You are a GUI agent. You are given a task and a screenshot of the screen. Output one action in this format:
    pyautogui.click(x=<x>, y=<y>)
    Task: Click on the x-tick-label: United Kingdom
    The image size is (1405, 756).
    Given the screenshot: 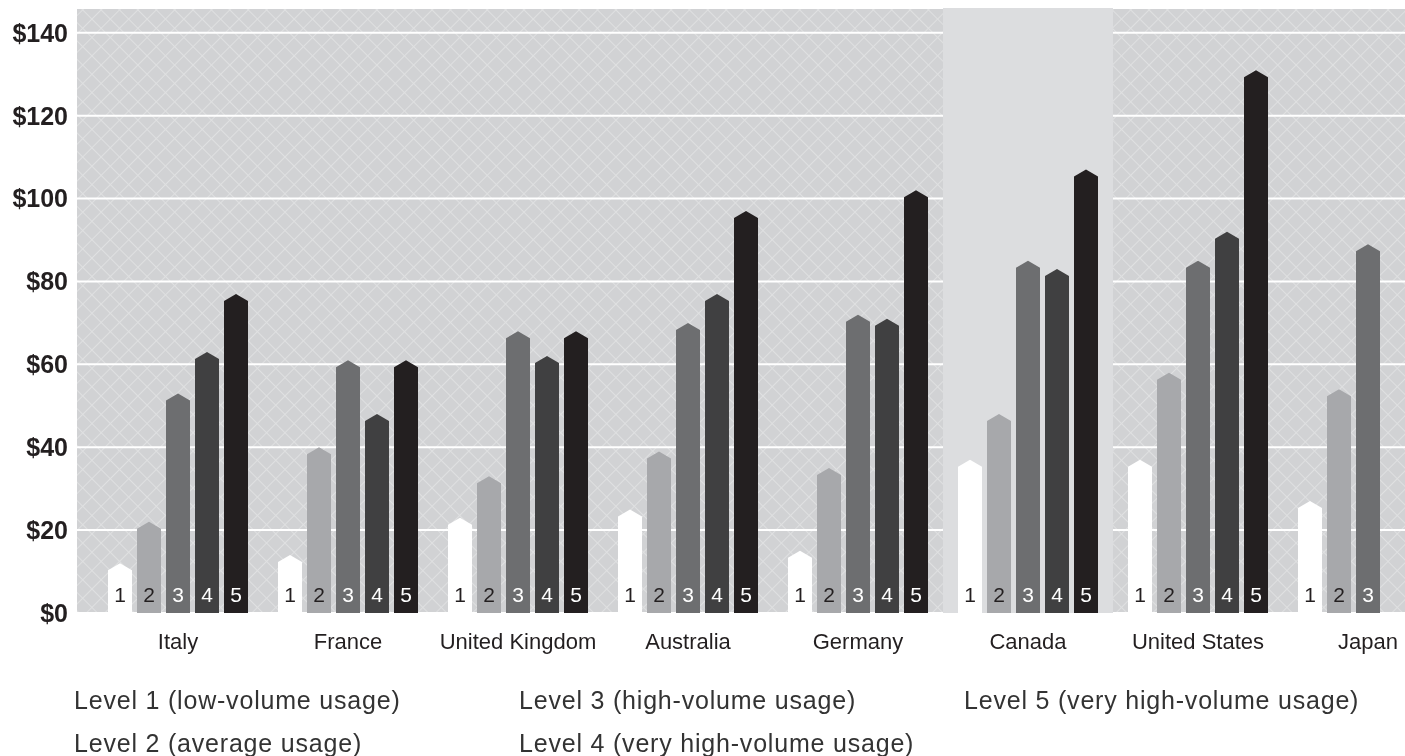 What is the action you would take?
    pyautogui.click(x=518, y=641)
    